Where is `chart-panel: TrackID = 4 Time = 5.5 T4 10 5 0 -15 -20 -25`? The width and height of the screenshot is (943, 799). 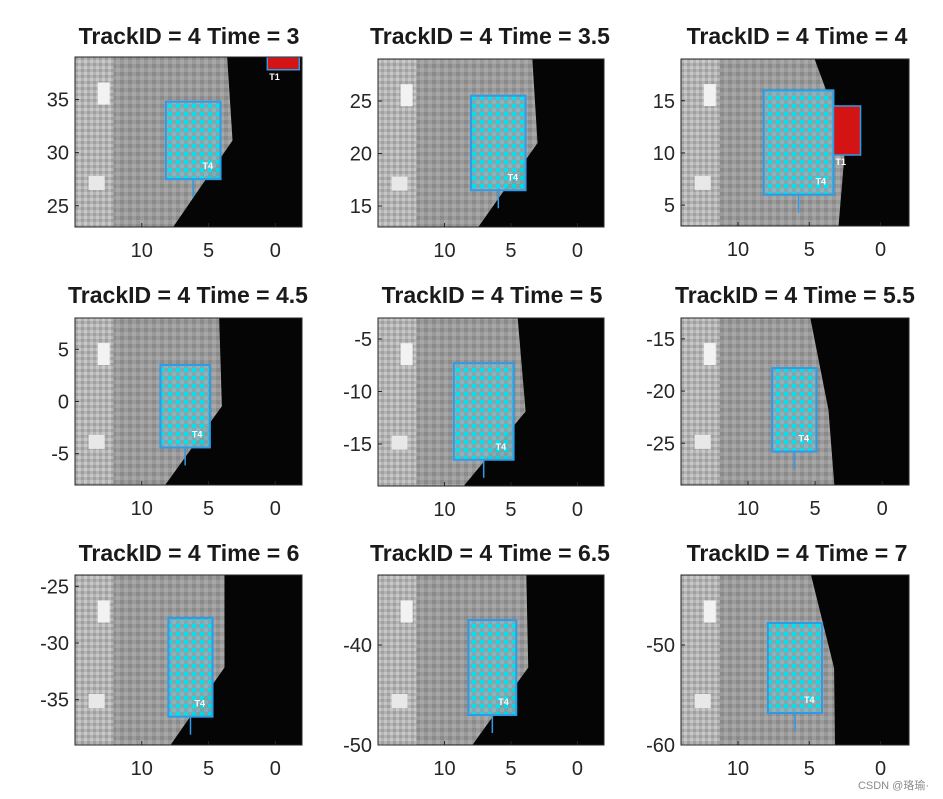 chart-panel: TrackID = 4 Time = 5.5 T4 10 5 0 -15 -20 -25 is located at coordinates (780, 401).